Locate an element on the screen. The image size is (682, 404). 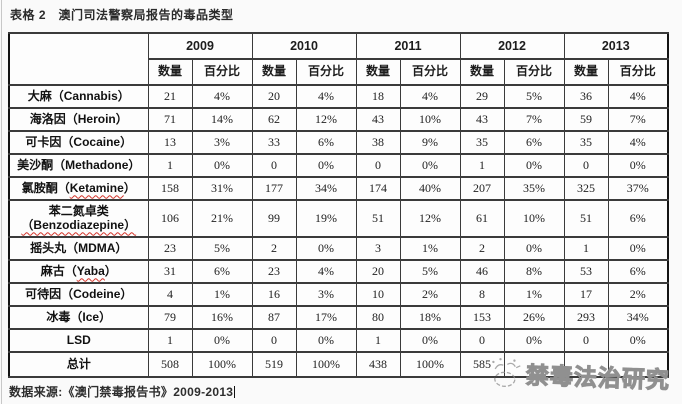
source-note: 数据来源:《澳门禁毒报告书》2009-2013 is located at coordinates (122, 391).